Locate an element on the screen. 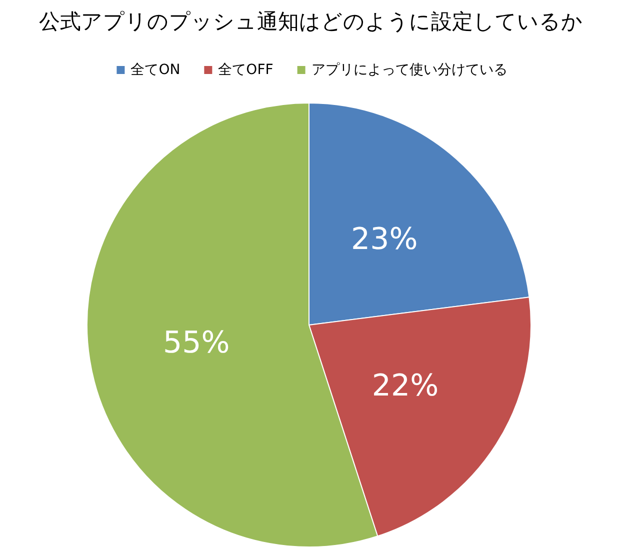 This screenshot has width=622, height=560. legend-label: 全てON is located at coordinates (155, 70).